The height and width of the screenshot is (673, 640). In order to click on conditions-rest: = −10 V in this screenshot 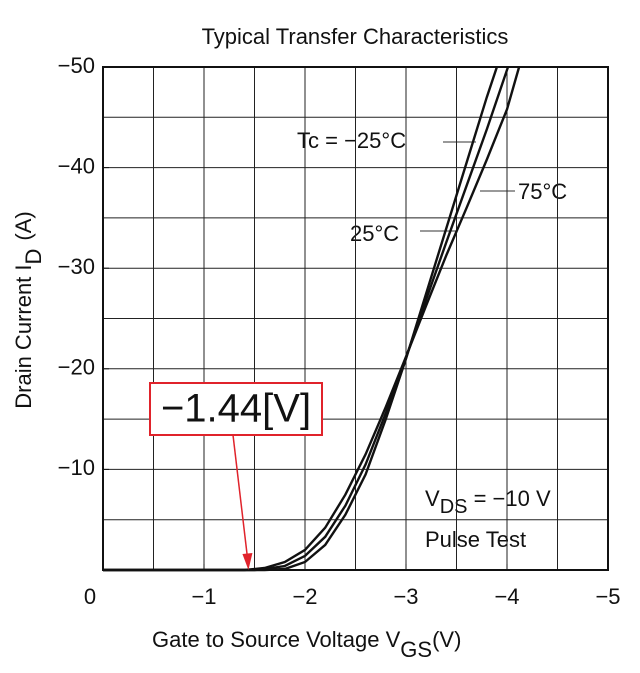, I will do `click(509, 498)`.